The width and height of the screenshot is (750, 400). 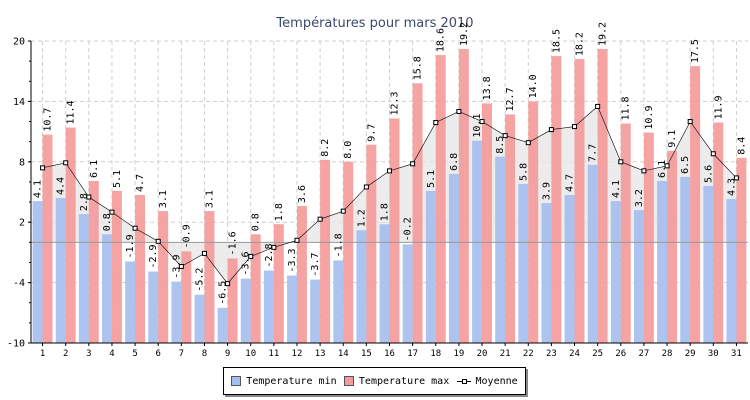 I want to click on x-tick-label: 30, so click(x=713, y=354).